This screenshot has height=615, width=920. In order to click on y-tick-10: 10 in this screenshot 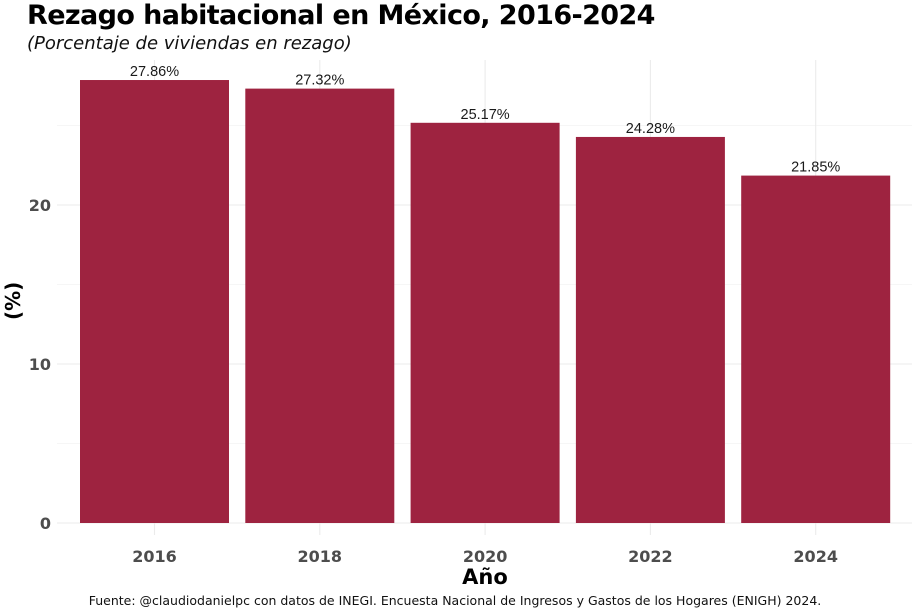, I will do `click(40, 364)`.